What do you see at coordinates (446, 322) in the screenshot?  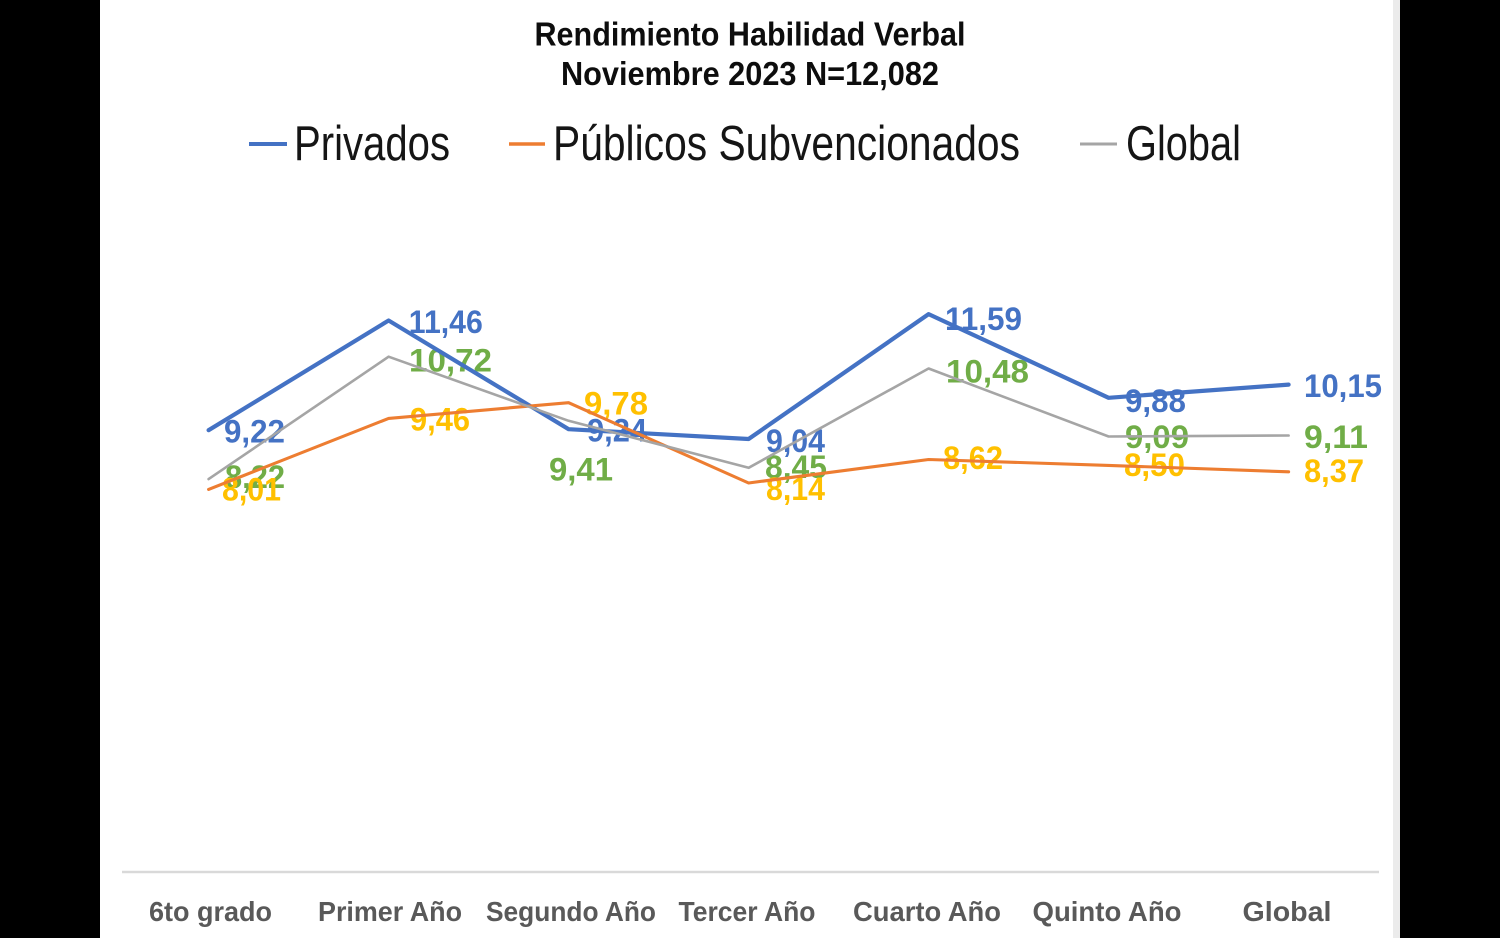 I see `svg-text: 11,46` at bounding box center [446, 322].